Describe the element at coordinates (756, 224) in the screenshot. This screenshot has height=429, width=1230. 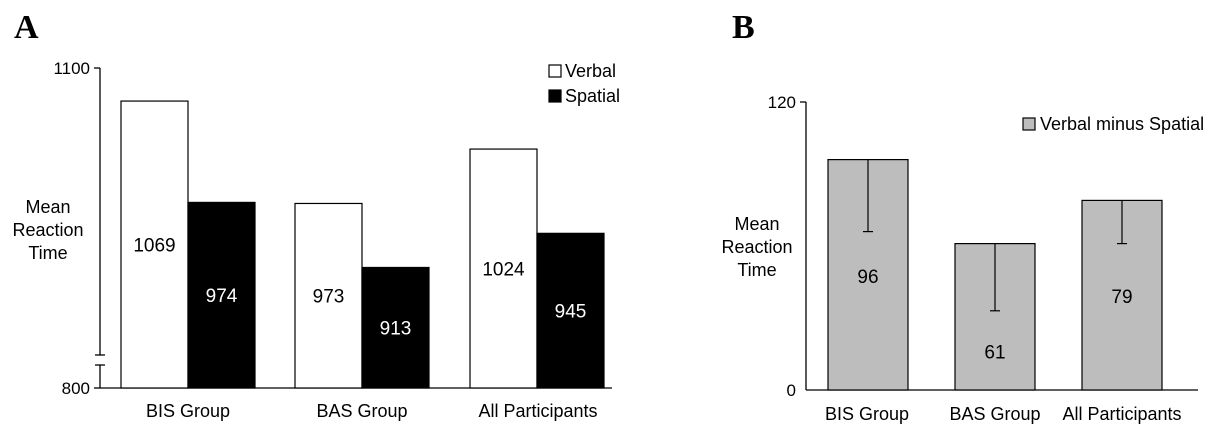
I see `panel-b-ylabel-line-1: Mean` at that location.